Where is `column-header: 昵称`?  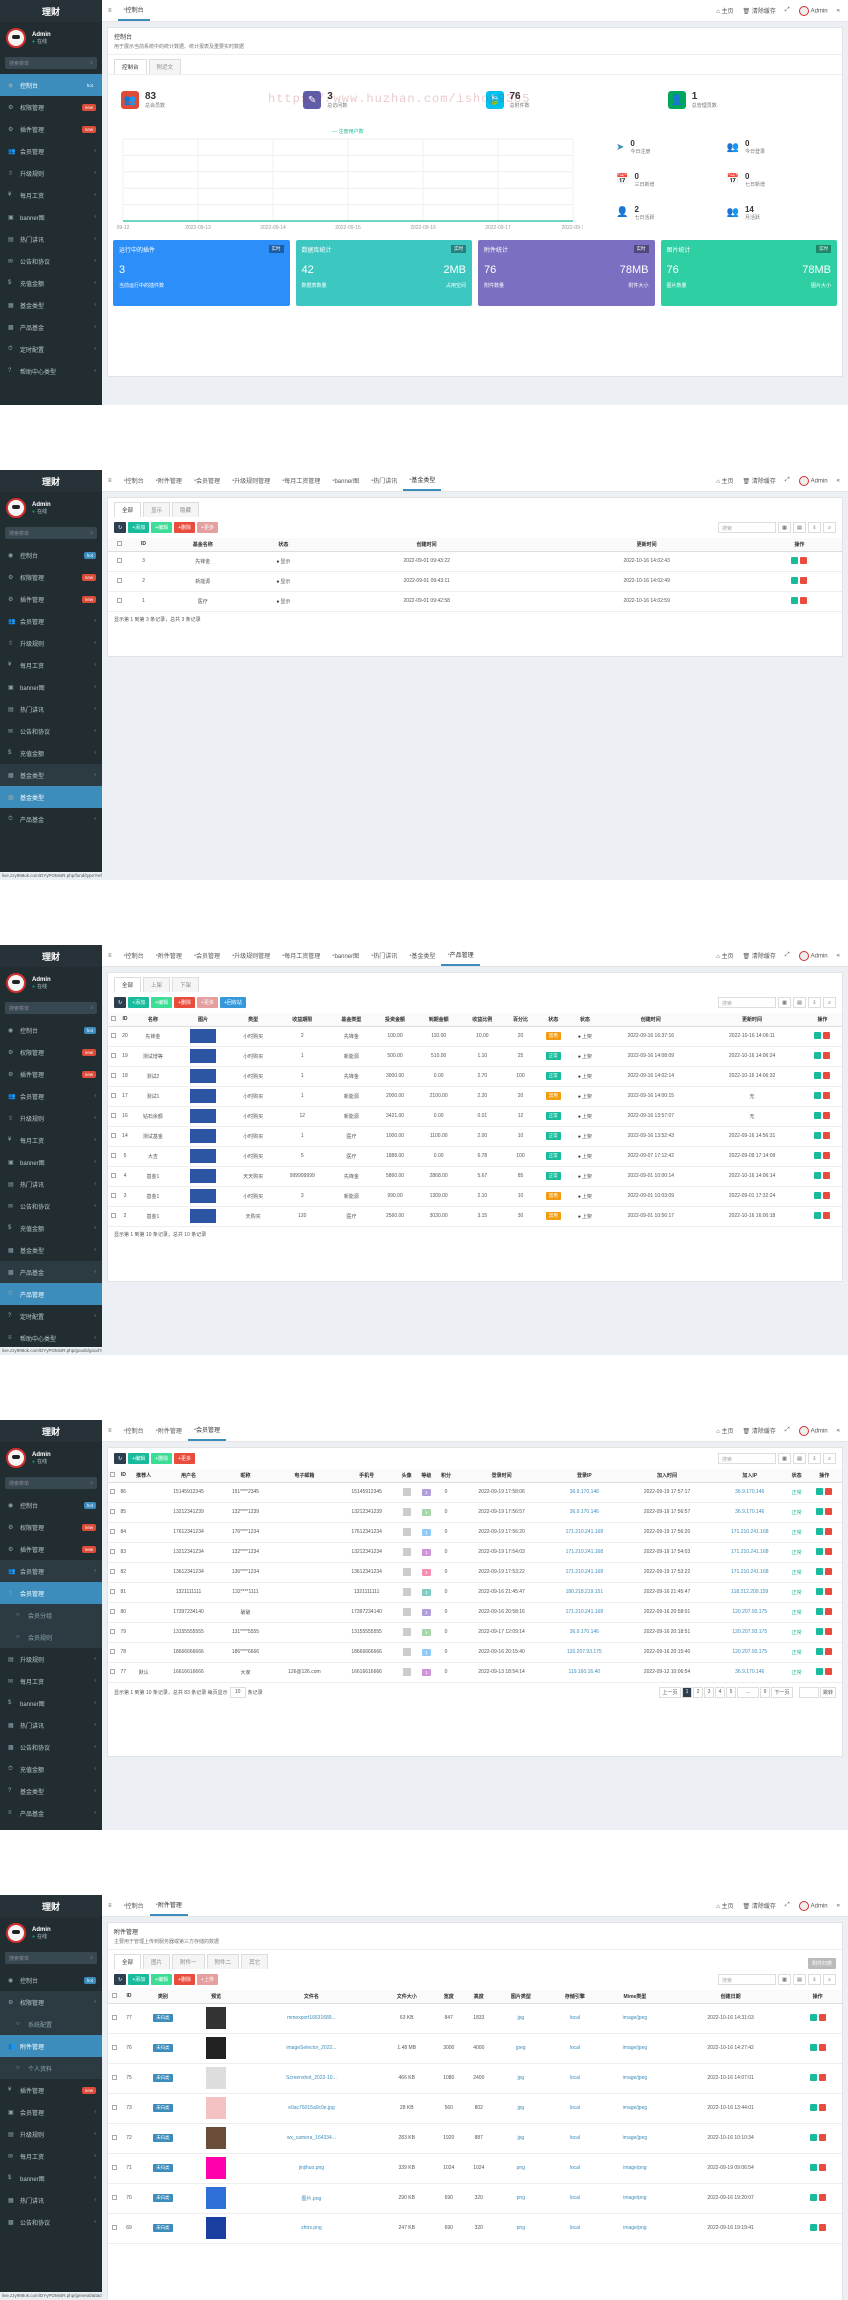 column-header: 昵称 is located at coordinates (245, 1476).